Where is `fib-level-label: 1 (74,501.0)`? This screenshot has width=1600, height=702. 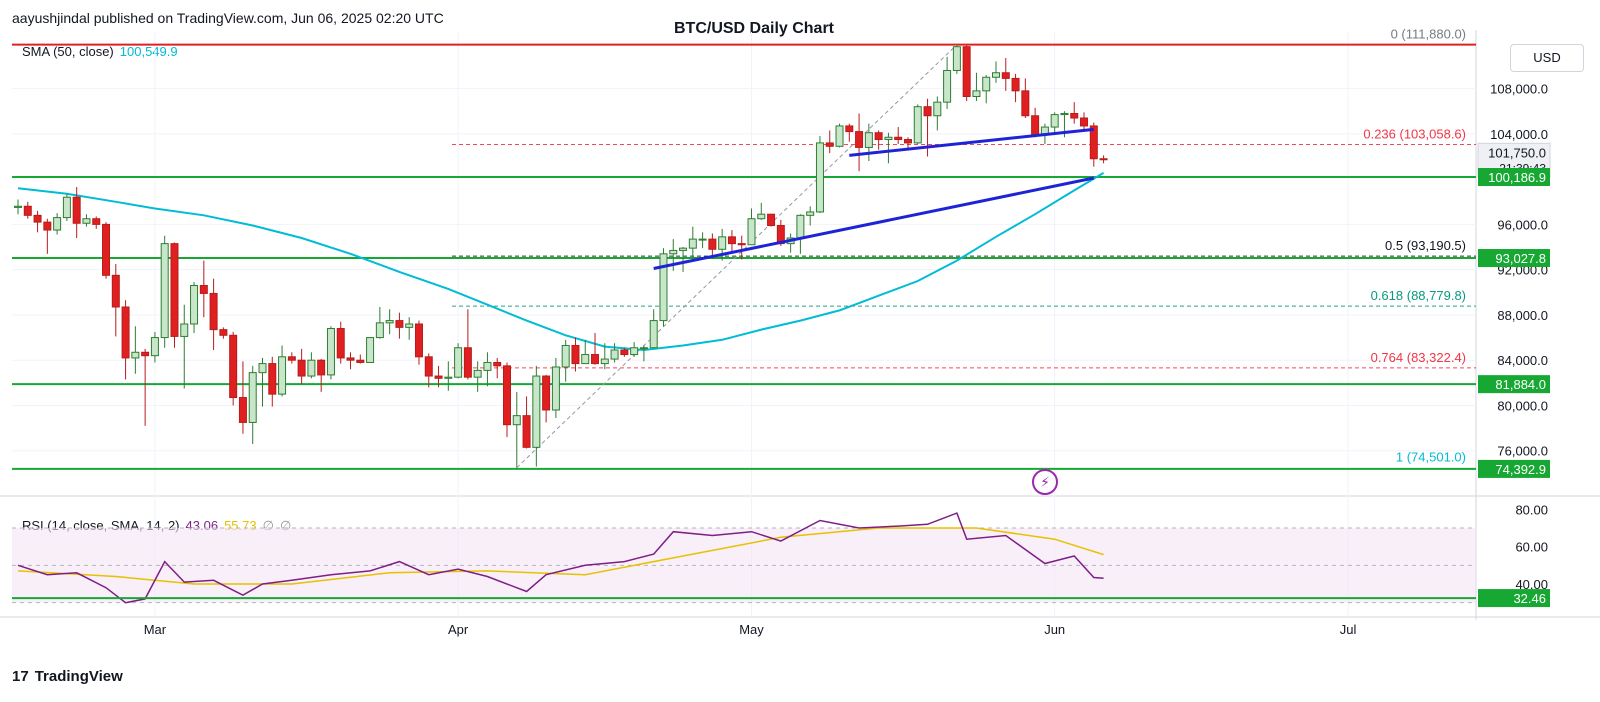
fib-level-label: 1 (74,501.0) is located at coordinates (1431, 457).